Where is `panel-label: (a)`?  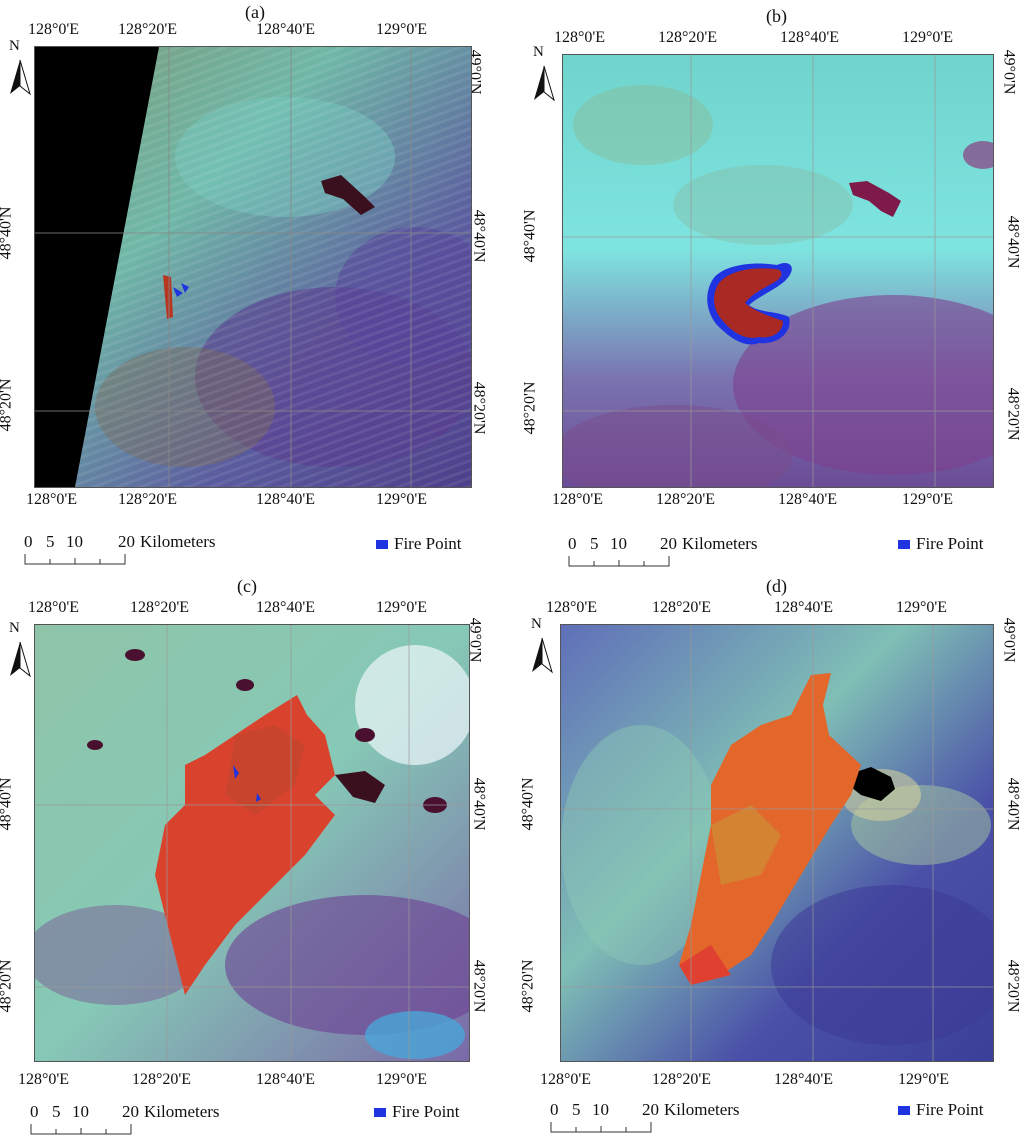
panel-label: (a) is located at coordinates (255, 12).